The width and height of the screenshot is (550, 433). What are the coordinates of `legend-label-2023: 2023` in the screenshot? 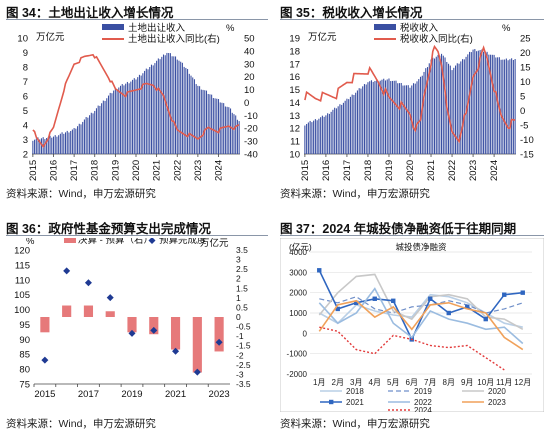 It's located at (497, 402).